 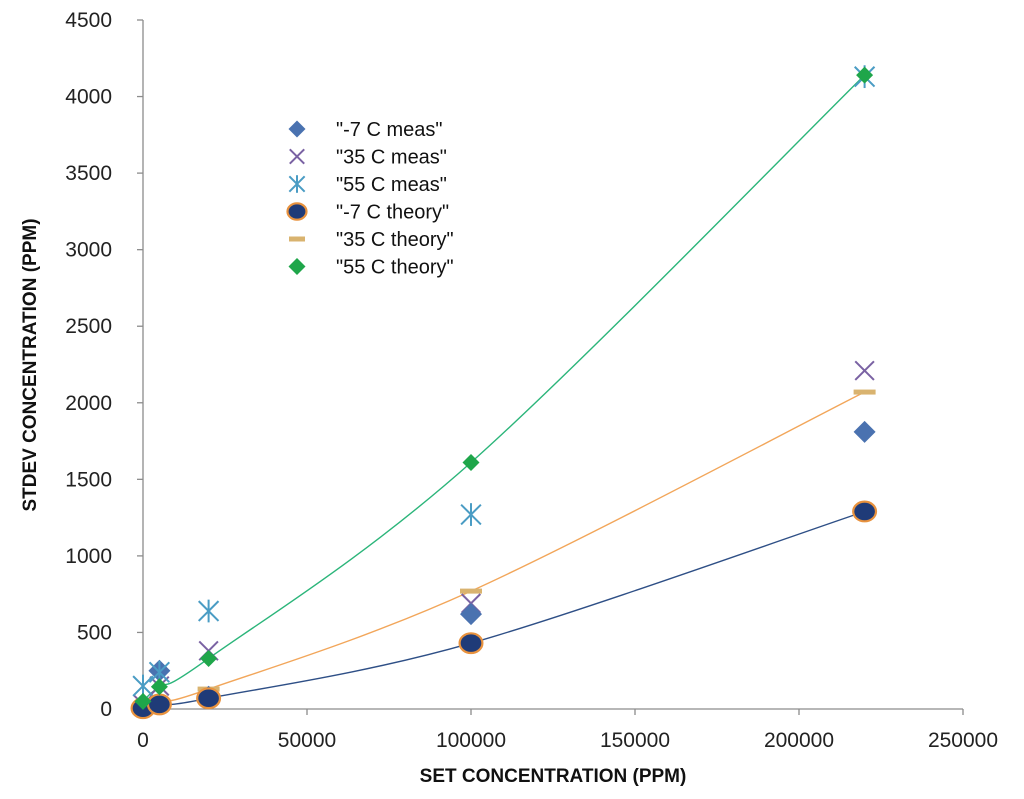 I want to click on x-tick-label: 150000, so click(x=635, y=740).